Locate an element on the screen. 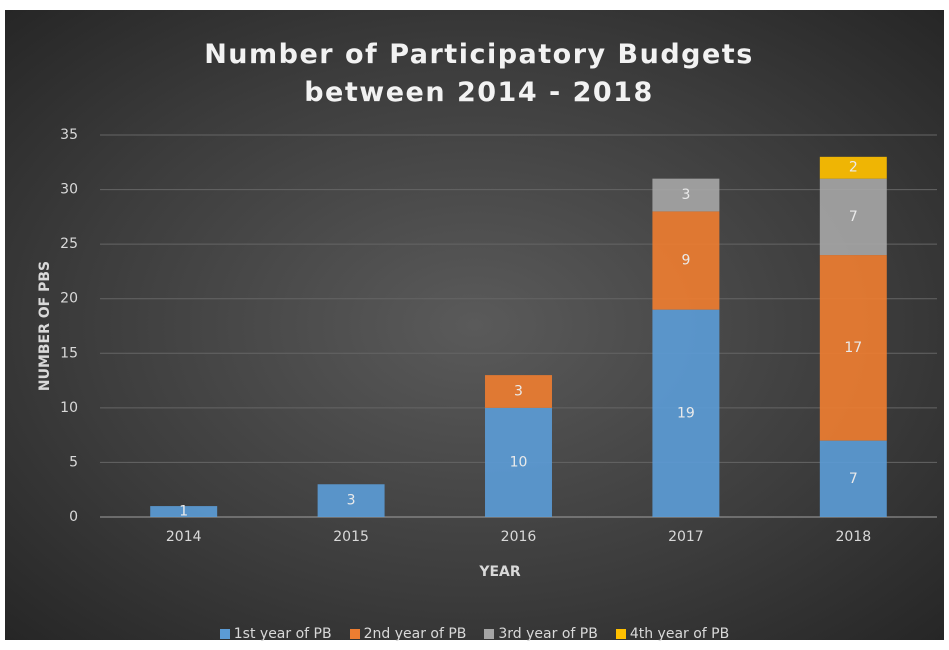 This screenshot has width=949, height=650. x-tick-label: 2017 is located at coordinates (686, 537).